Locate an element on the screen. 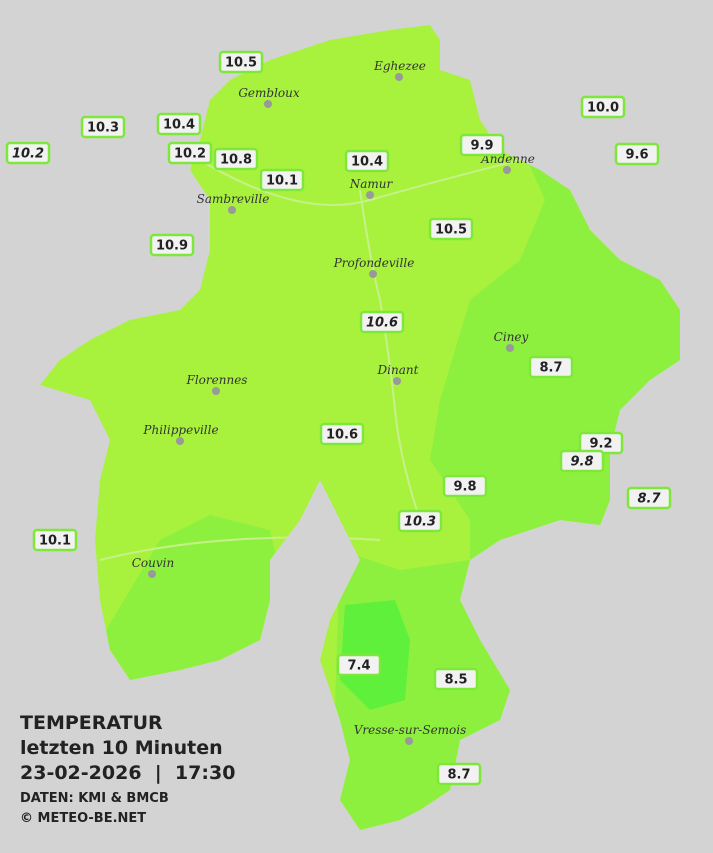 The image size is (713, 853). station-value: 9.2 is located at coordinates (600, 444).